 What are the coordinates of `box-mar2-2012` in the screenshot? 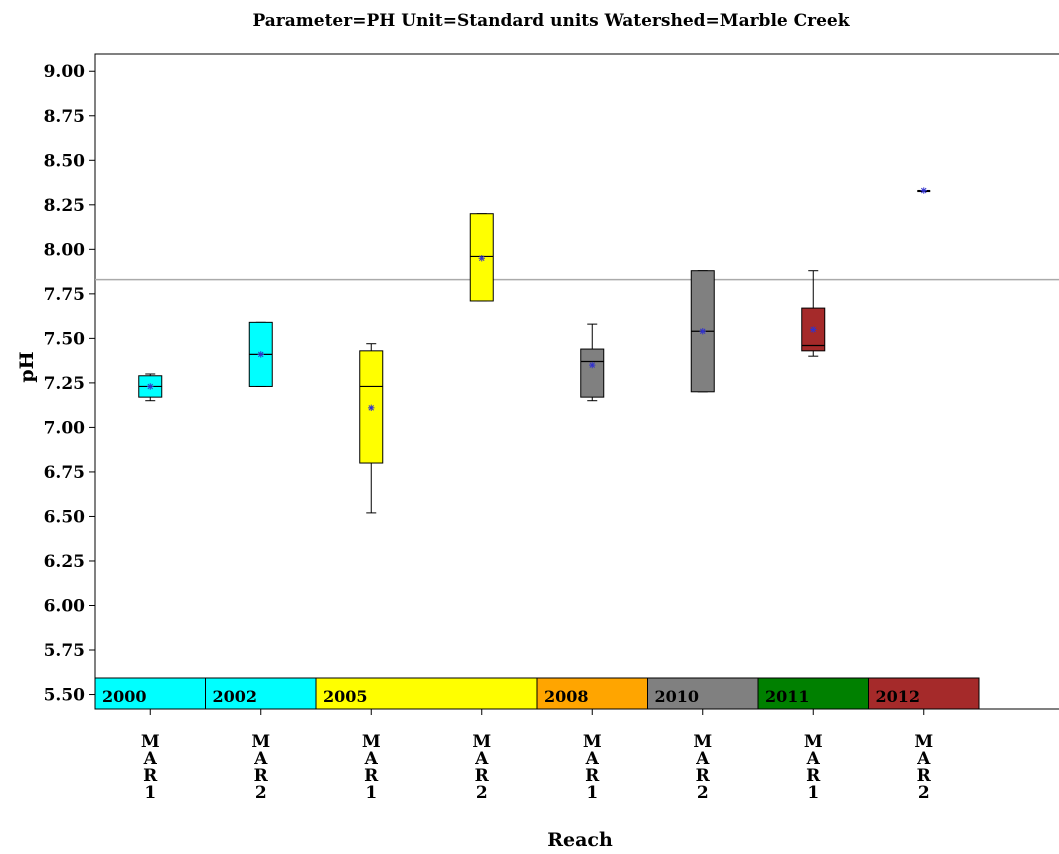 It's located at (924, 190).